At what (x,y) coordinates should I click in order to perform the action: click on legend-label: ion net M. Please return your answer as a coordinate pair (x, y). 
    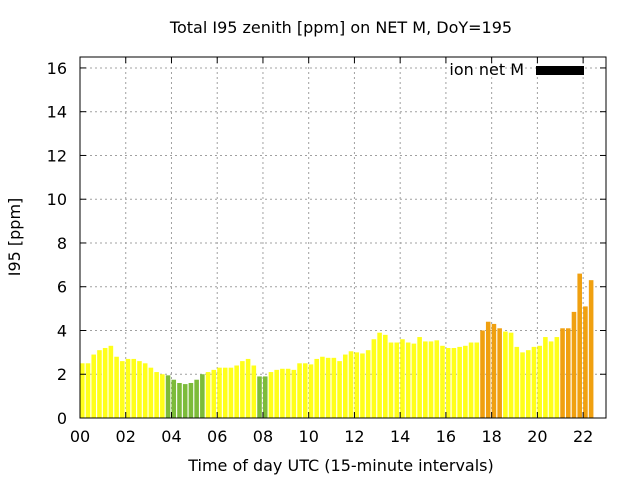
    Looking at the image, I should click on (486, 69).